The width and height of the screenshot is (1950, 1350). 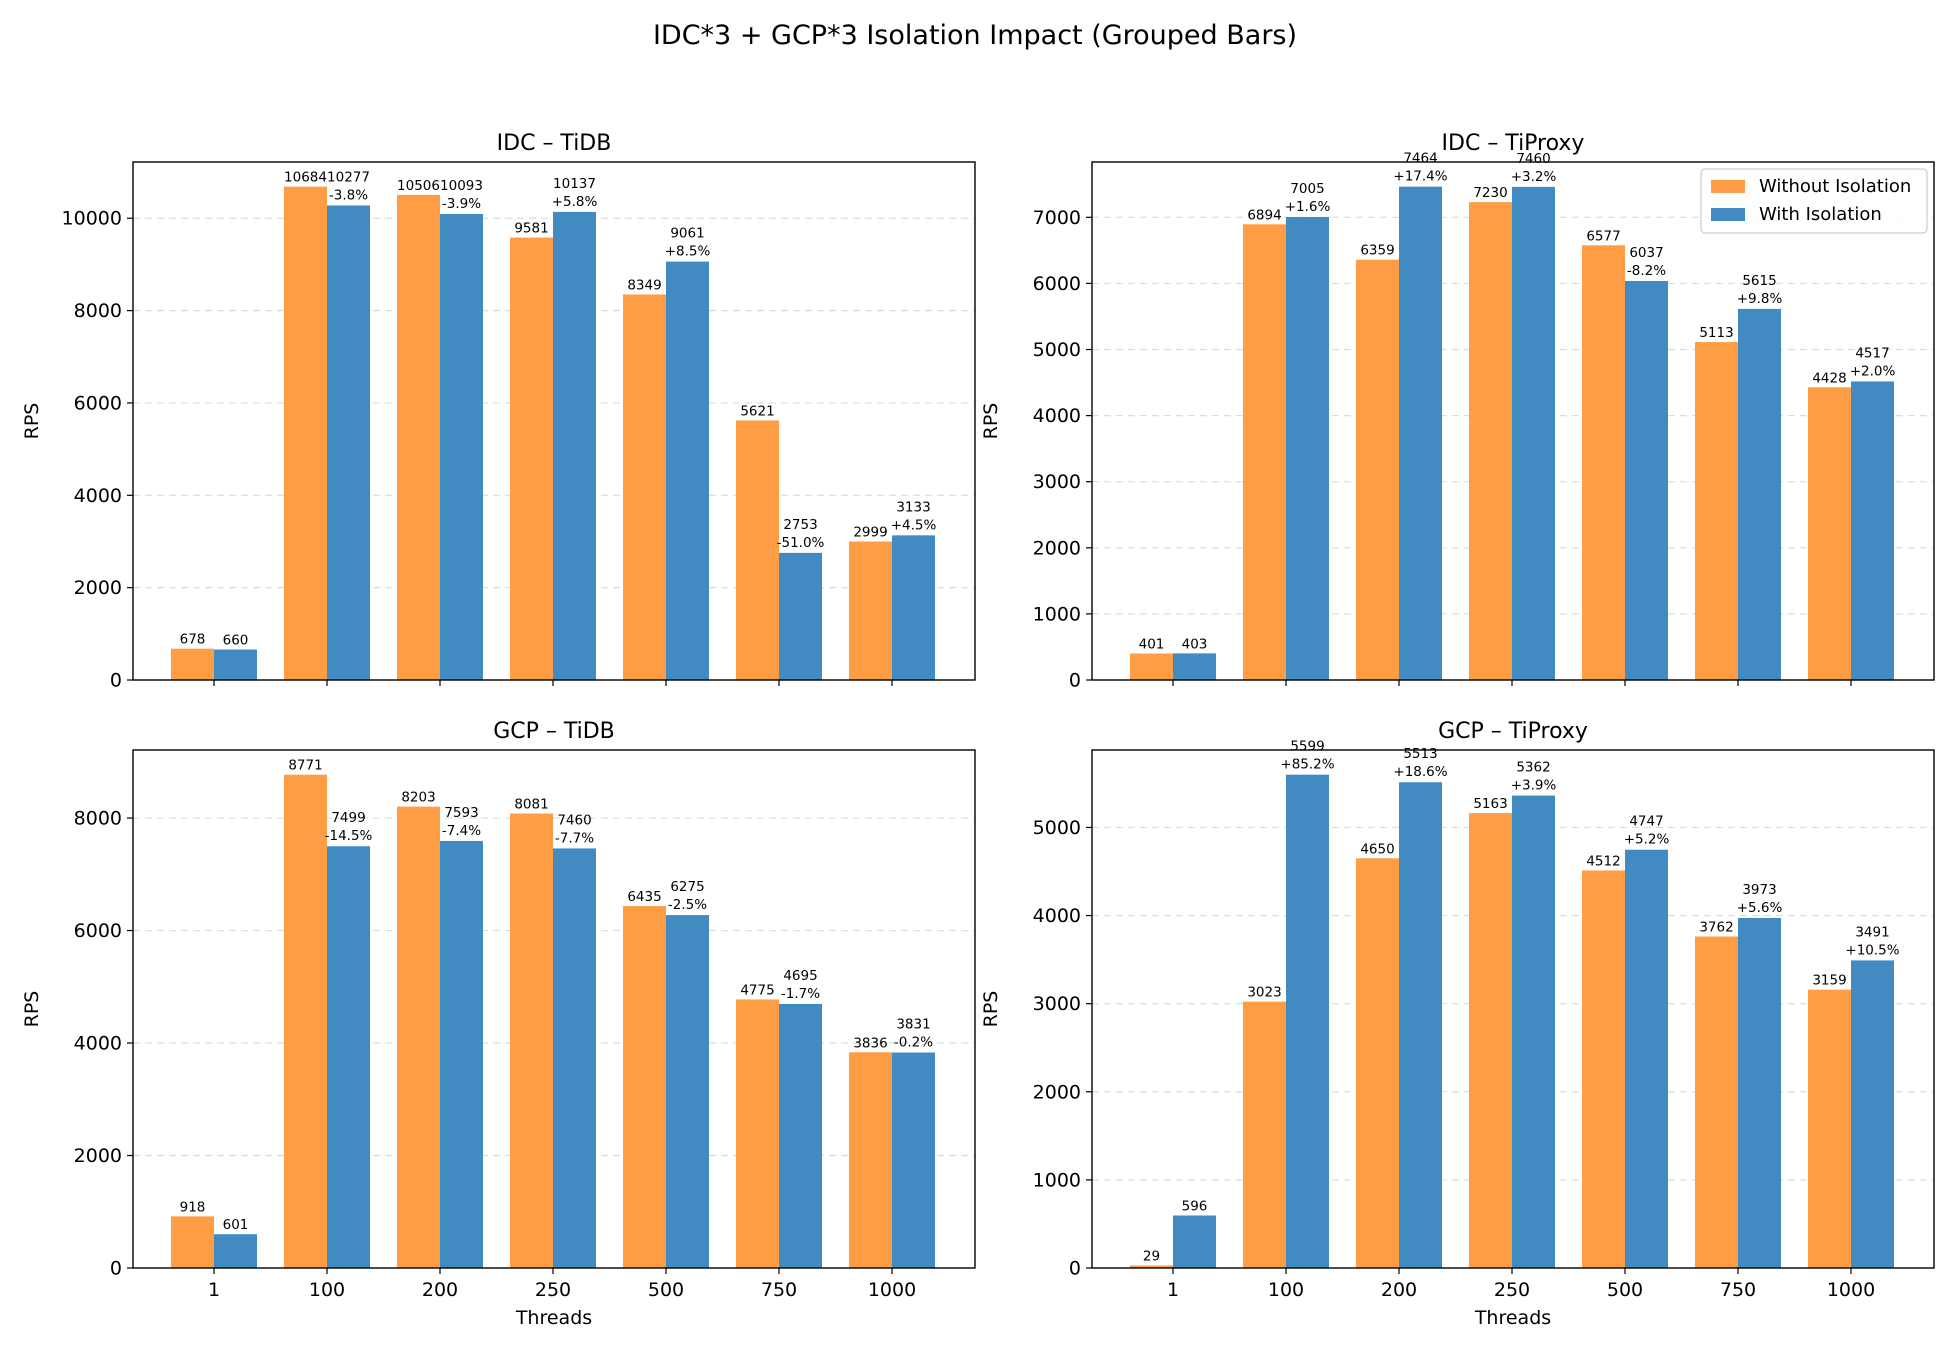 I want to click on value-label-with: 7593, so click(x=461, y=813).